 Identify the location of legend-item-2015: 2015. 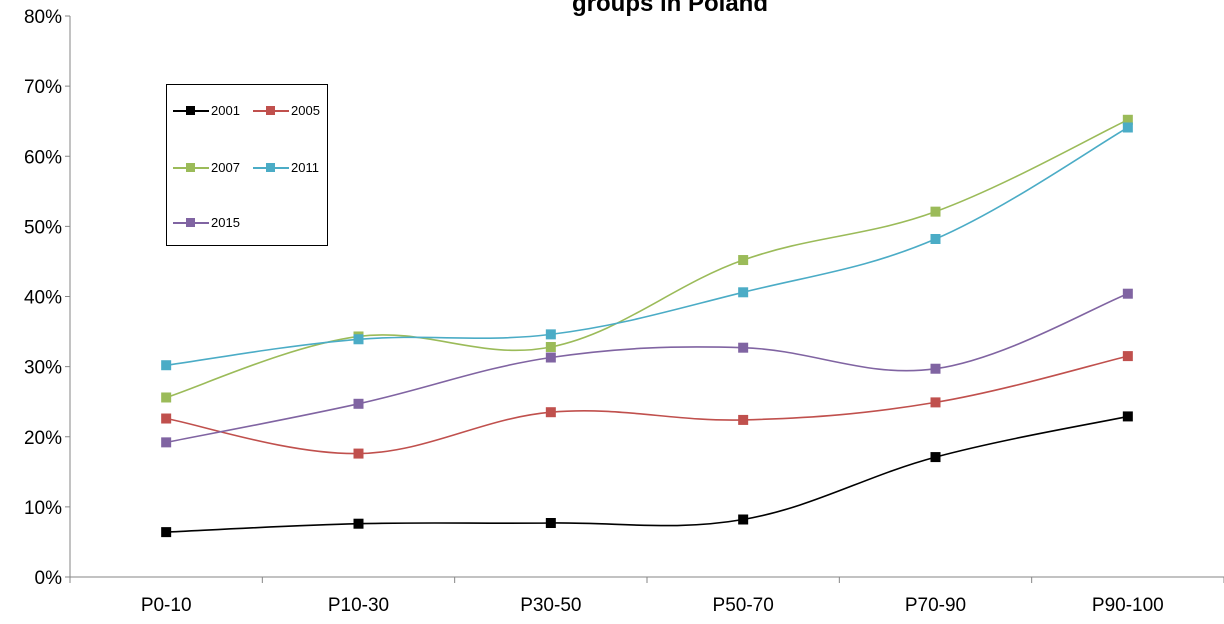
(206, 222).